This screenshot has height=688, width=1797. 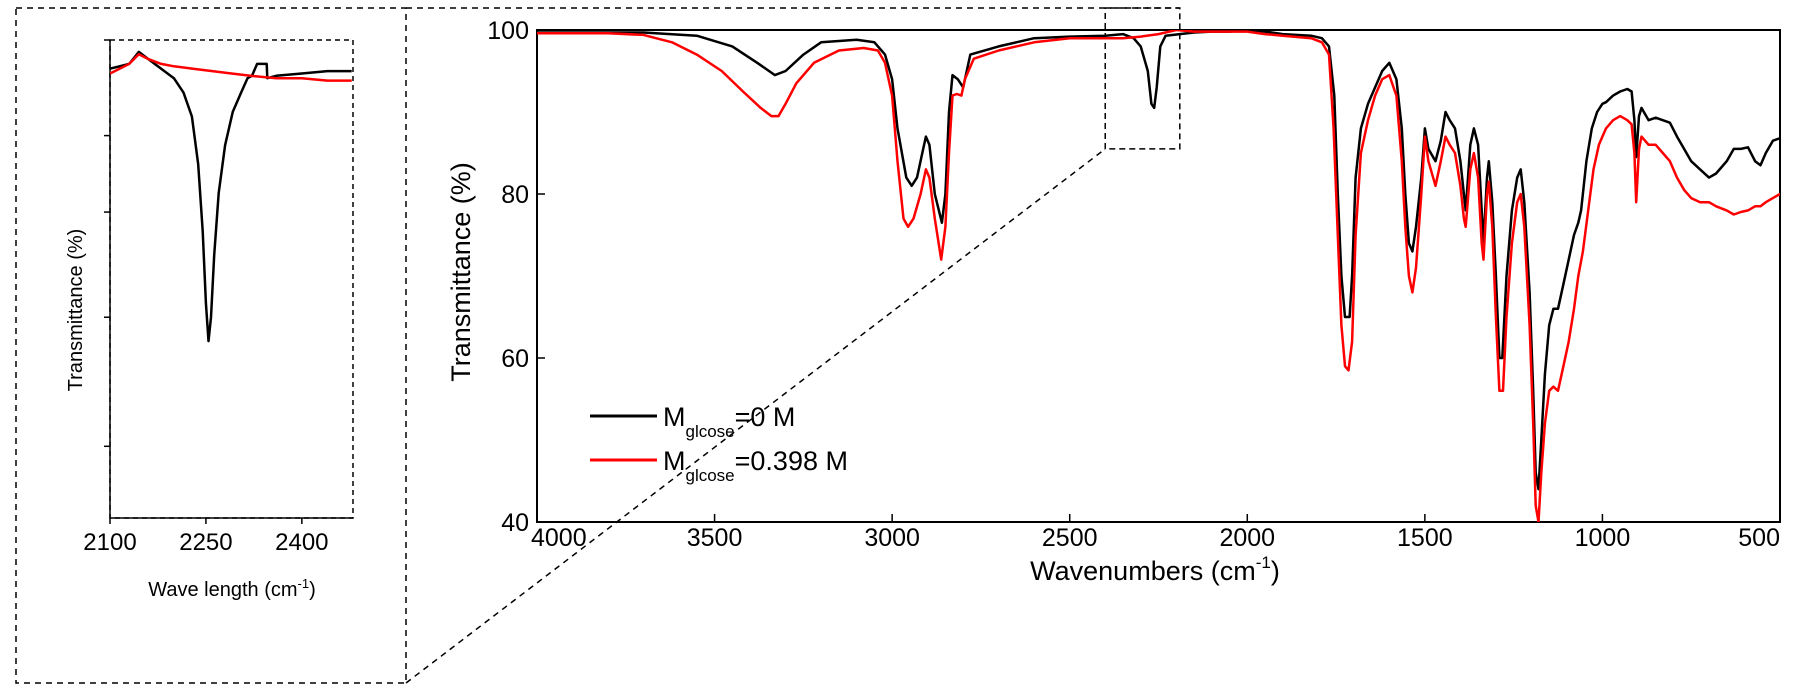 I want to click on inset-x-tick-label-1: 2250, so click(x=205, y=542).